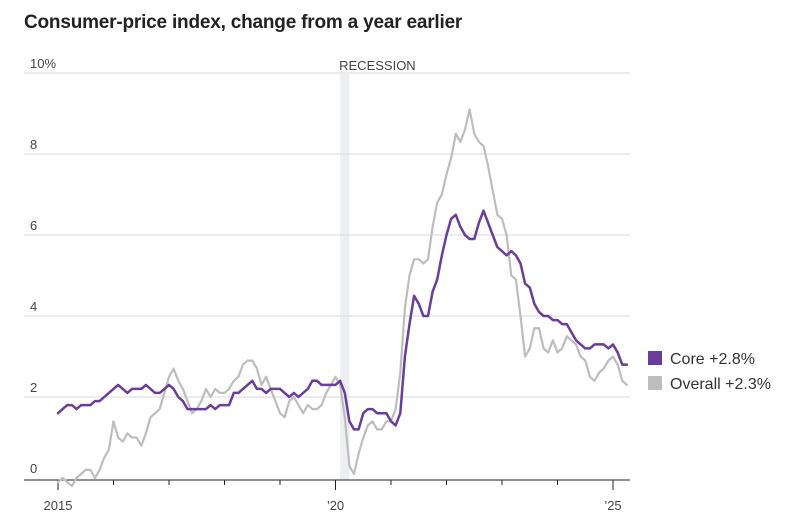 This screenshot has height=531, width=794. Describe the element at coordinates (33, 225) in the screenshot. I see `y-tick-label: 6` at that location.